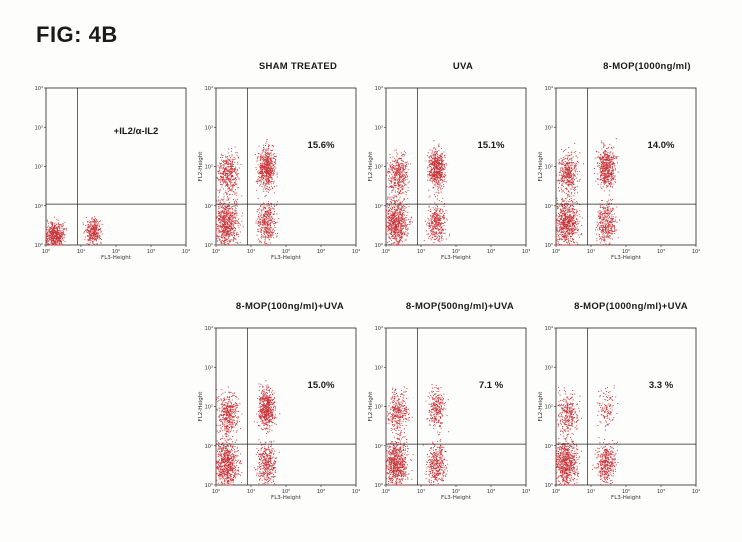  Describe the element at coordinates (421, 252) in the screenshot. I see `x-tick-label: 10¹` at that location.